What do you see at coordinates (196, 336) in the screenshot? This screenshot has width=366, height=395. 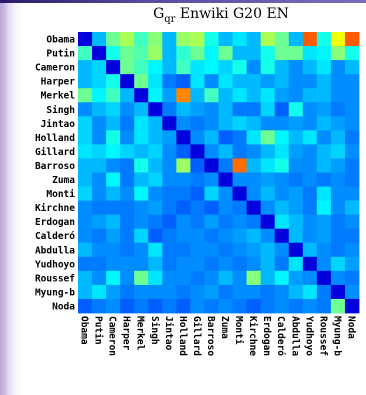 I see `column-label: Gillard` at bounding box center [196, 336].